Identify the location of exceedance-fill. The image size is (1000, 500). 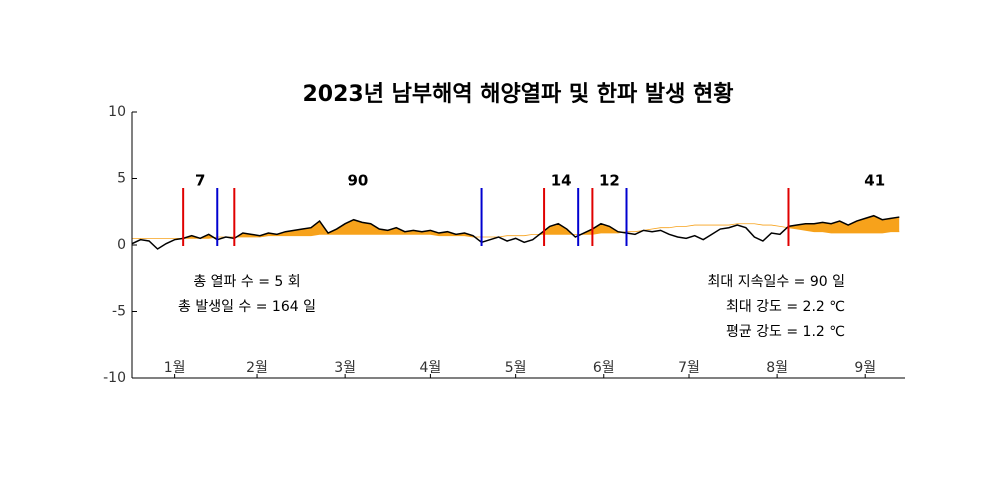
(516, 227).